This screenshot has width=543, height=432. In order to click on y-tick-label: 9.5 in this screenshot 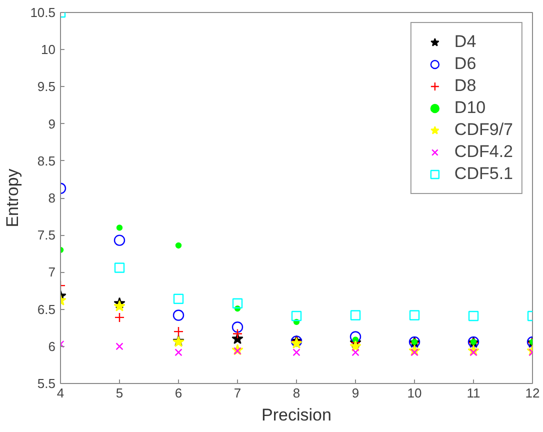, I will do `click(46, 86)`.